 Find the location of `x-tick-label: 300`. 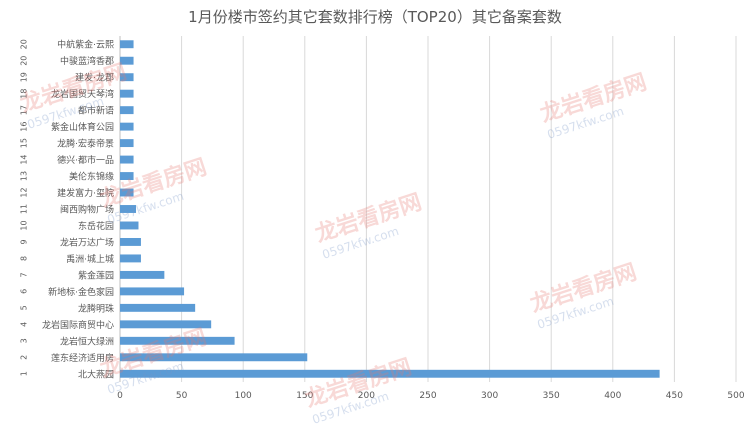

x-tick-label: 300 is located at coordinates (489, 396).